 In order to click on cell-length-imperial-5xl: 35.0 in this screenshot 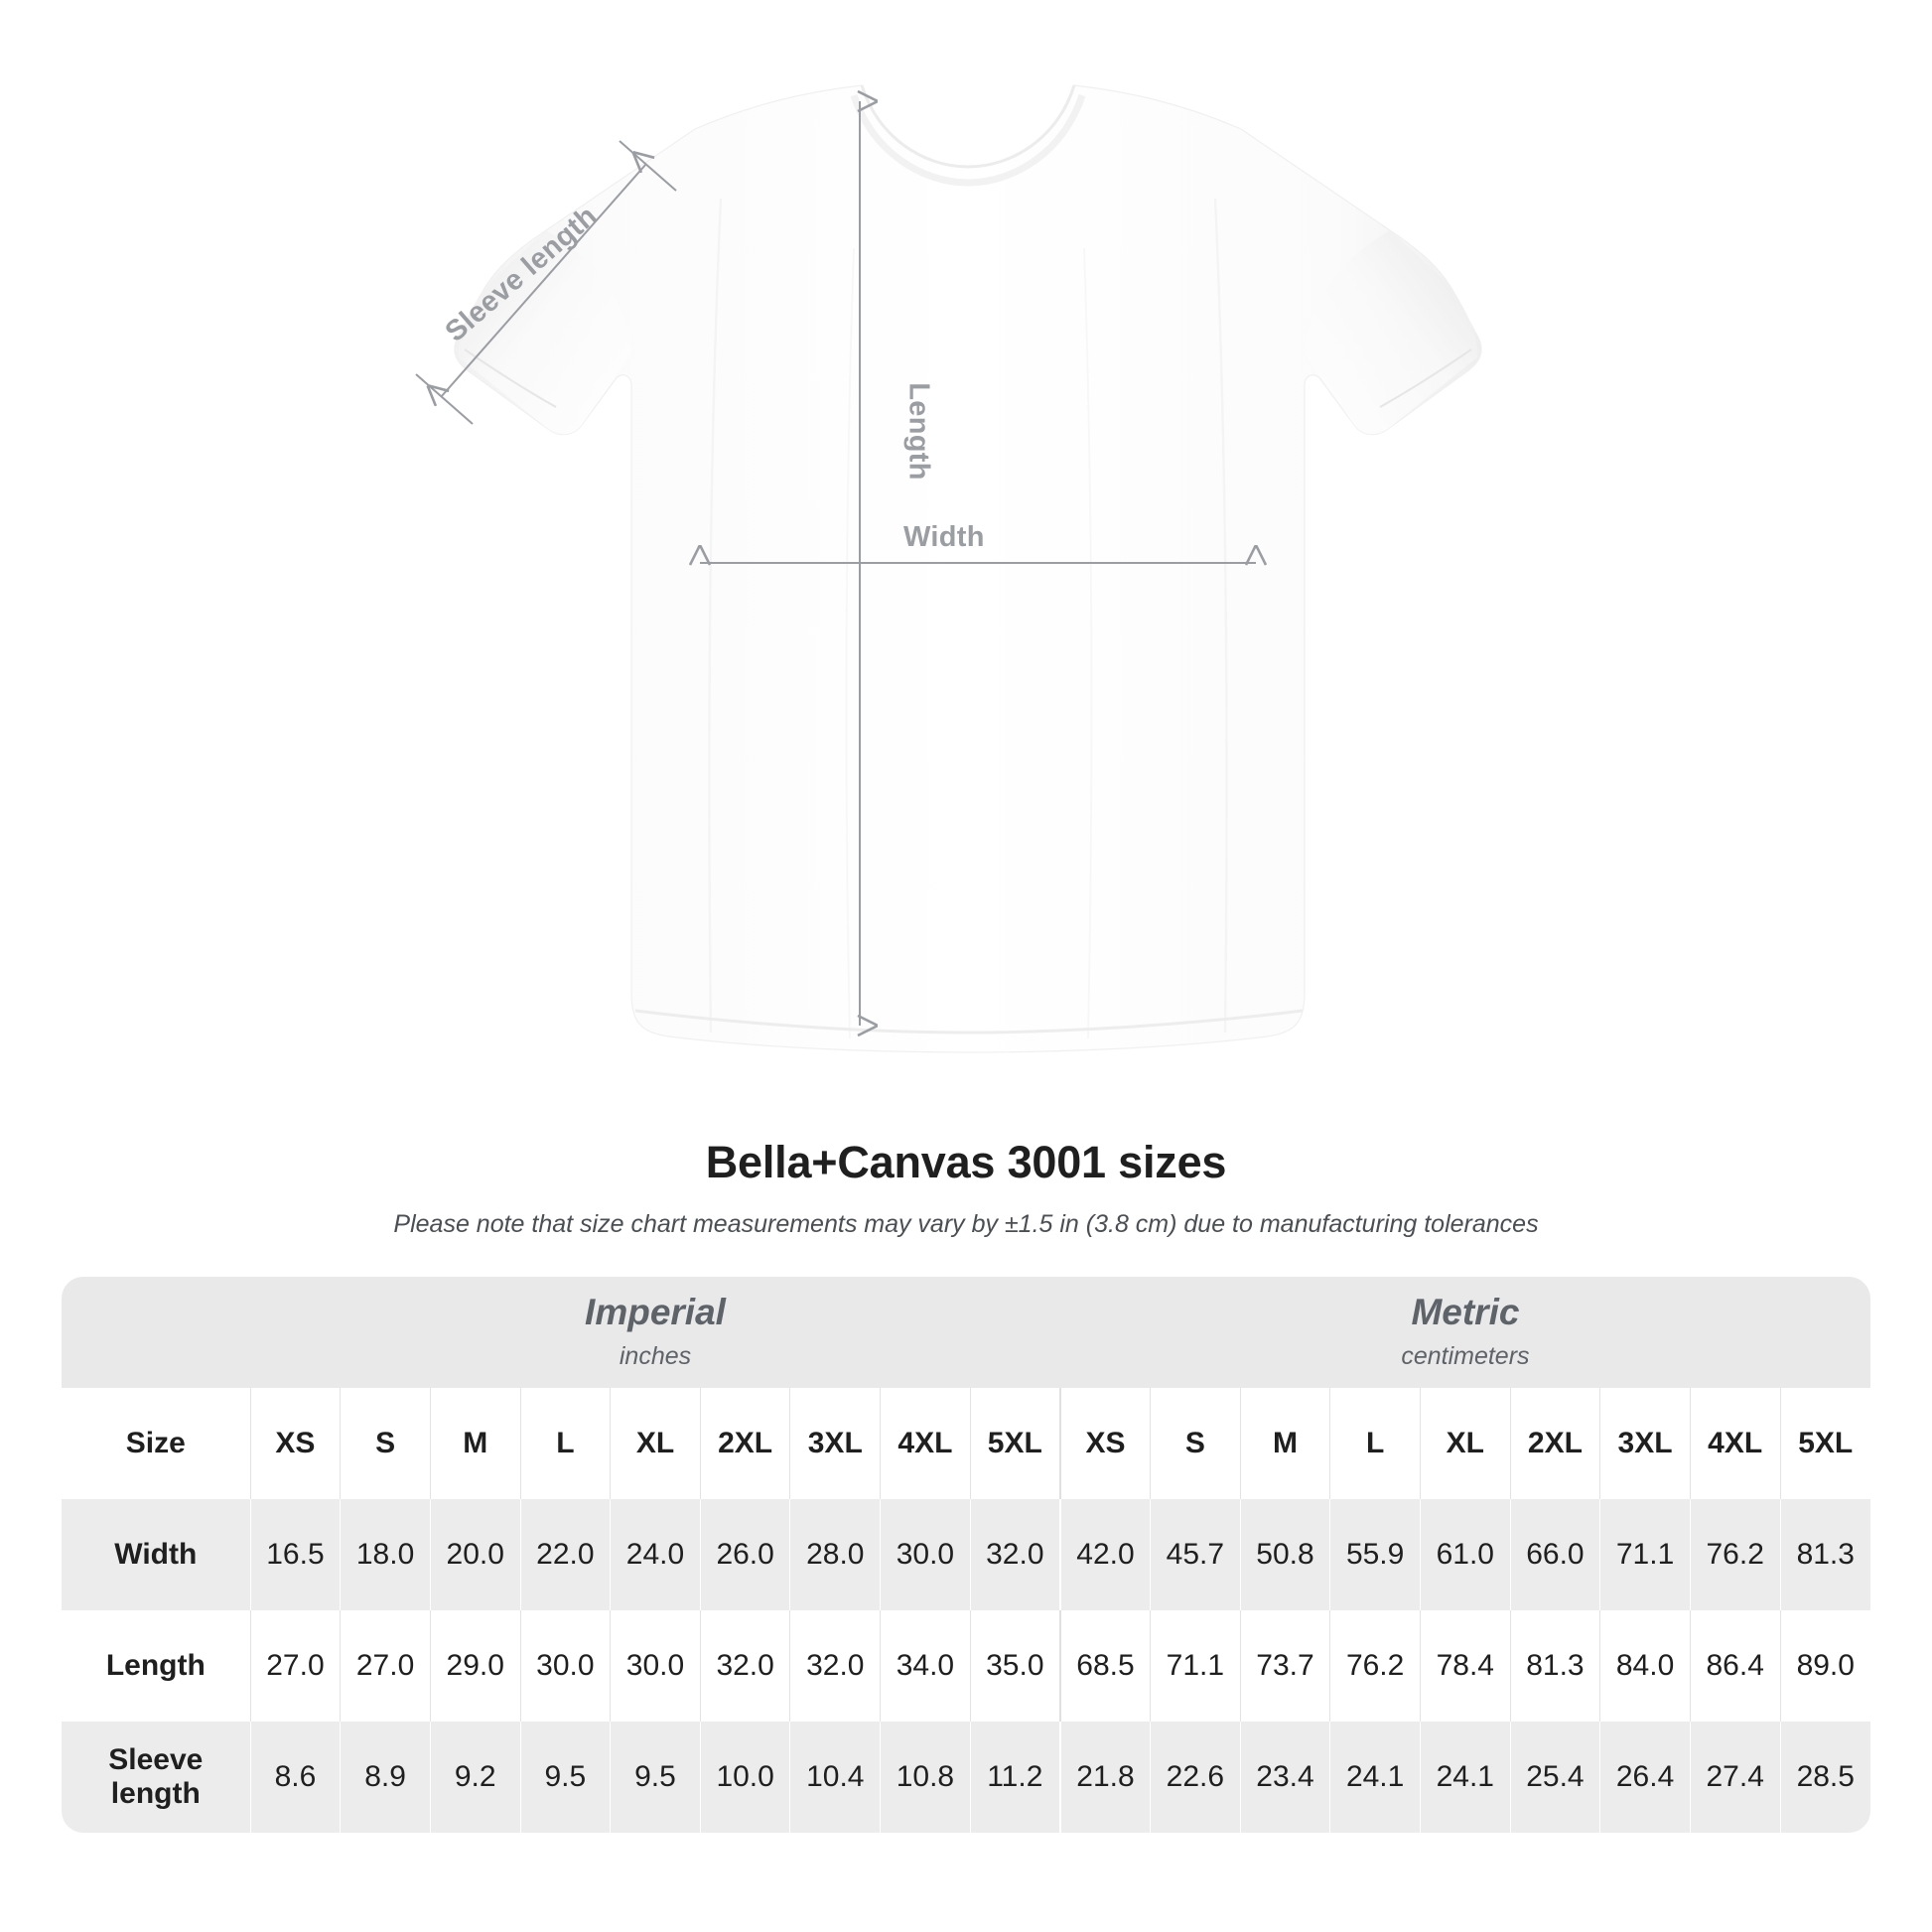, I will do `click(1015, 1666)`.